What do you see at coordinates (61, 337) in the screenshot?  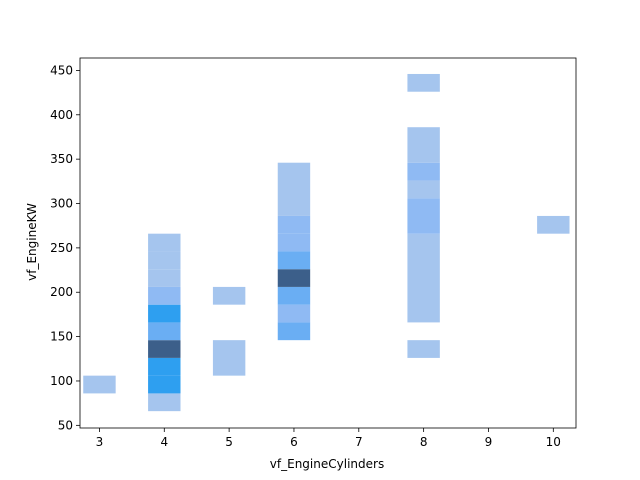 I see `y-tick-label: 150` at bounding box center [61, 337].